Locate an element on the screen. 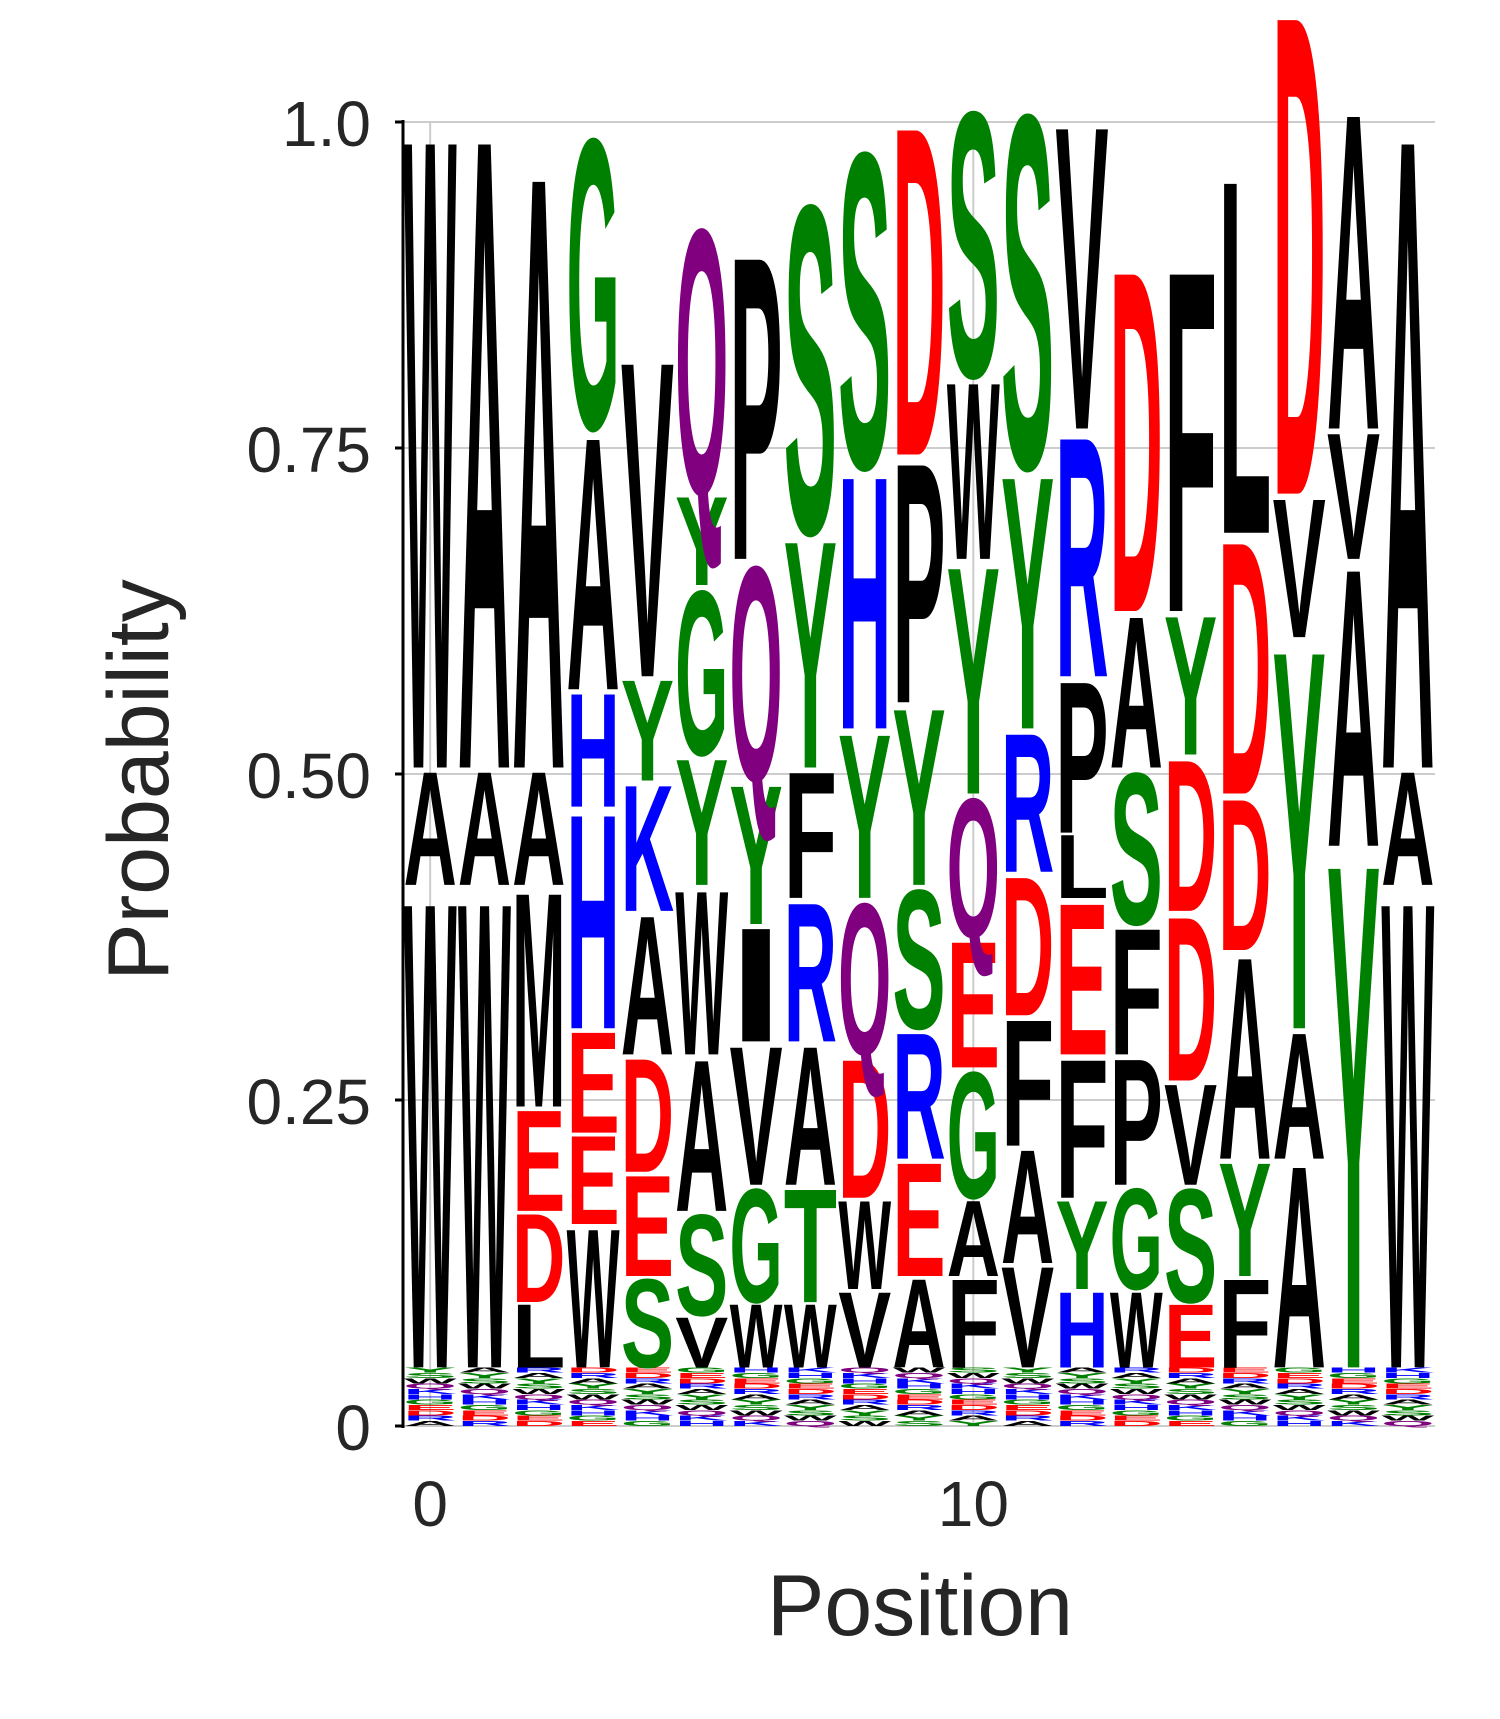 The image size is (1500, 1719). logo-letter-f: F is located at coordinates (1190, 443).